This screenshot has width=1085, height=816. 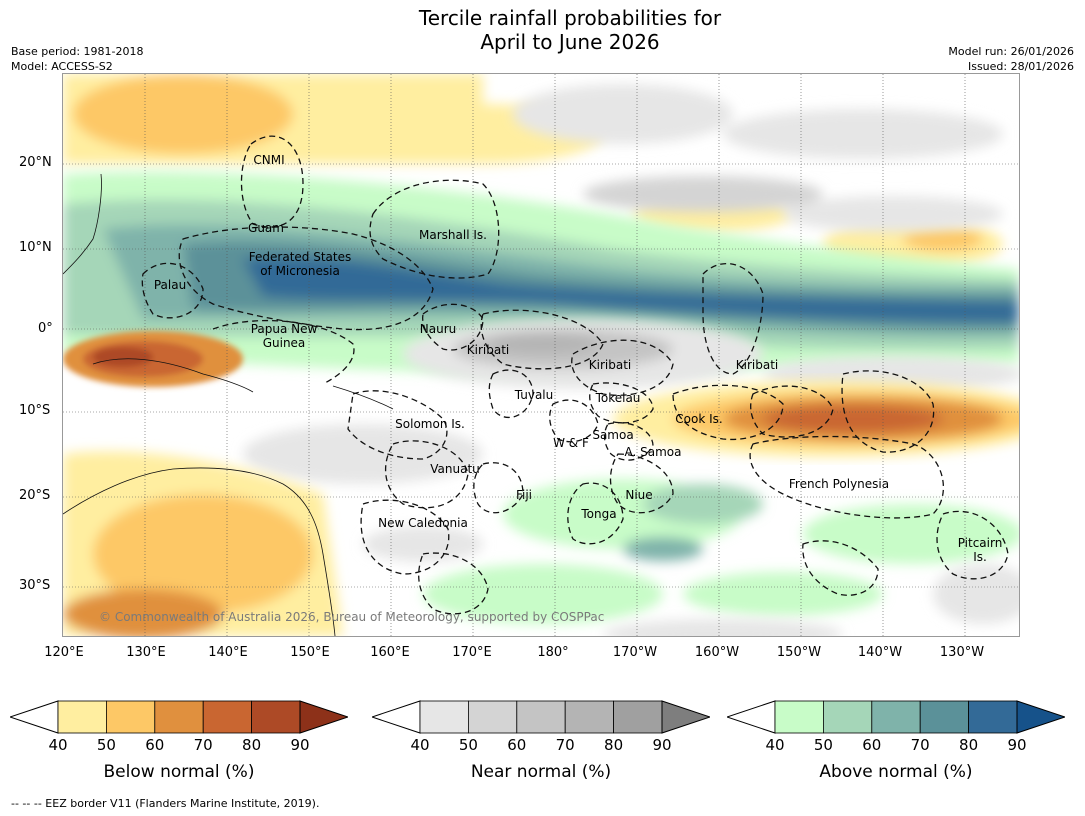 I want to click on region-label-kiribati-west: Kiribati, so click(x=488, y=350).